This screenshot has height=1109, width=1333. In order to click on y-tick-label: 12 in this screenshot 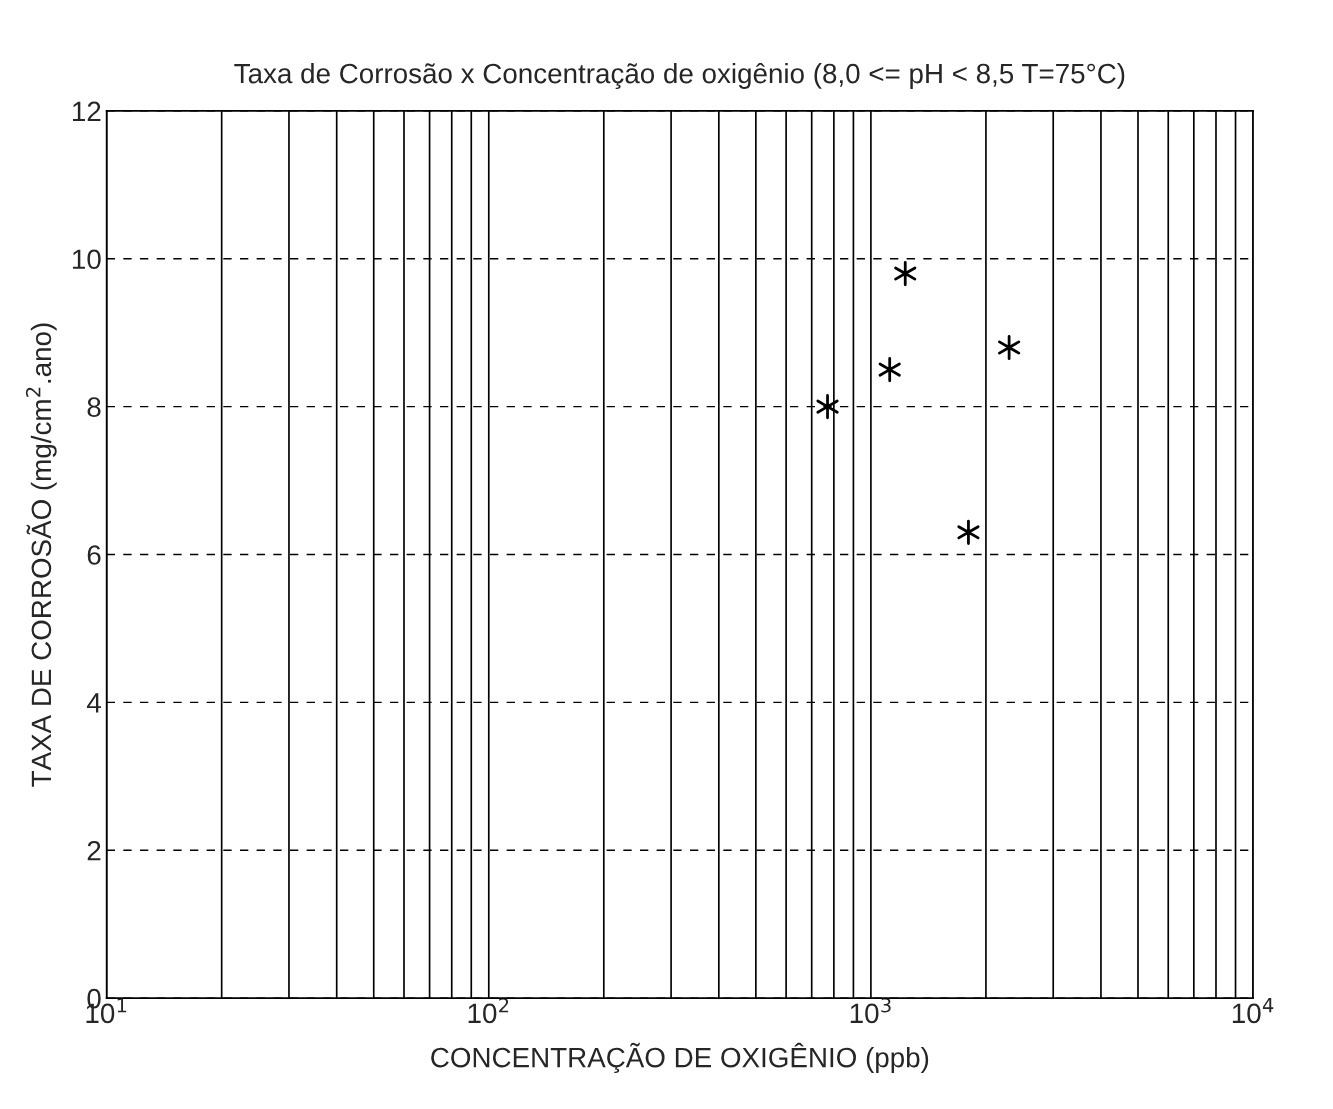, I will do `click(87, 111)`.